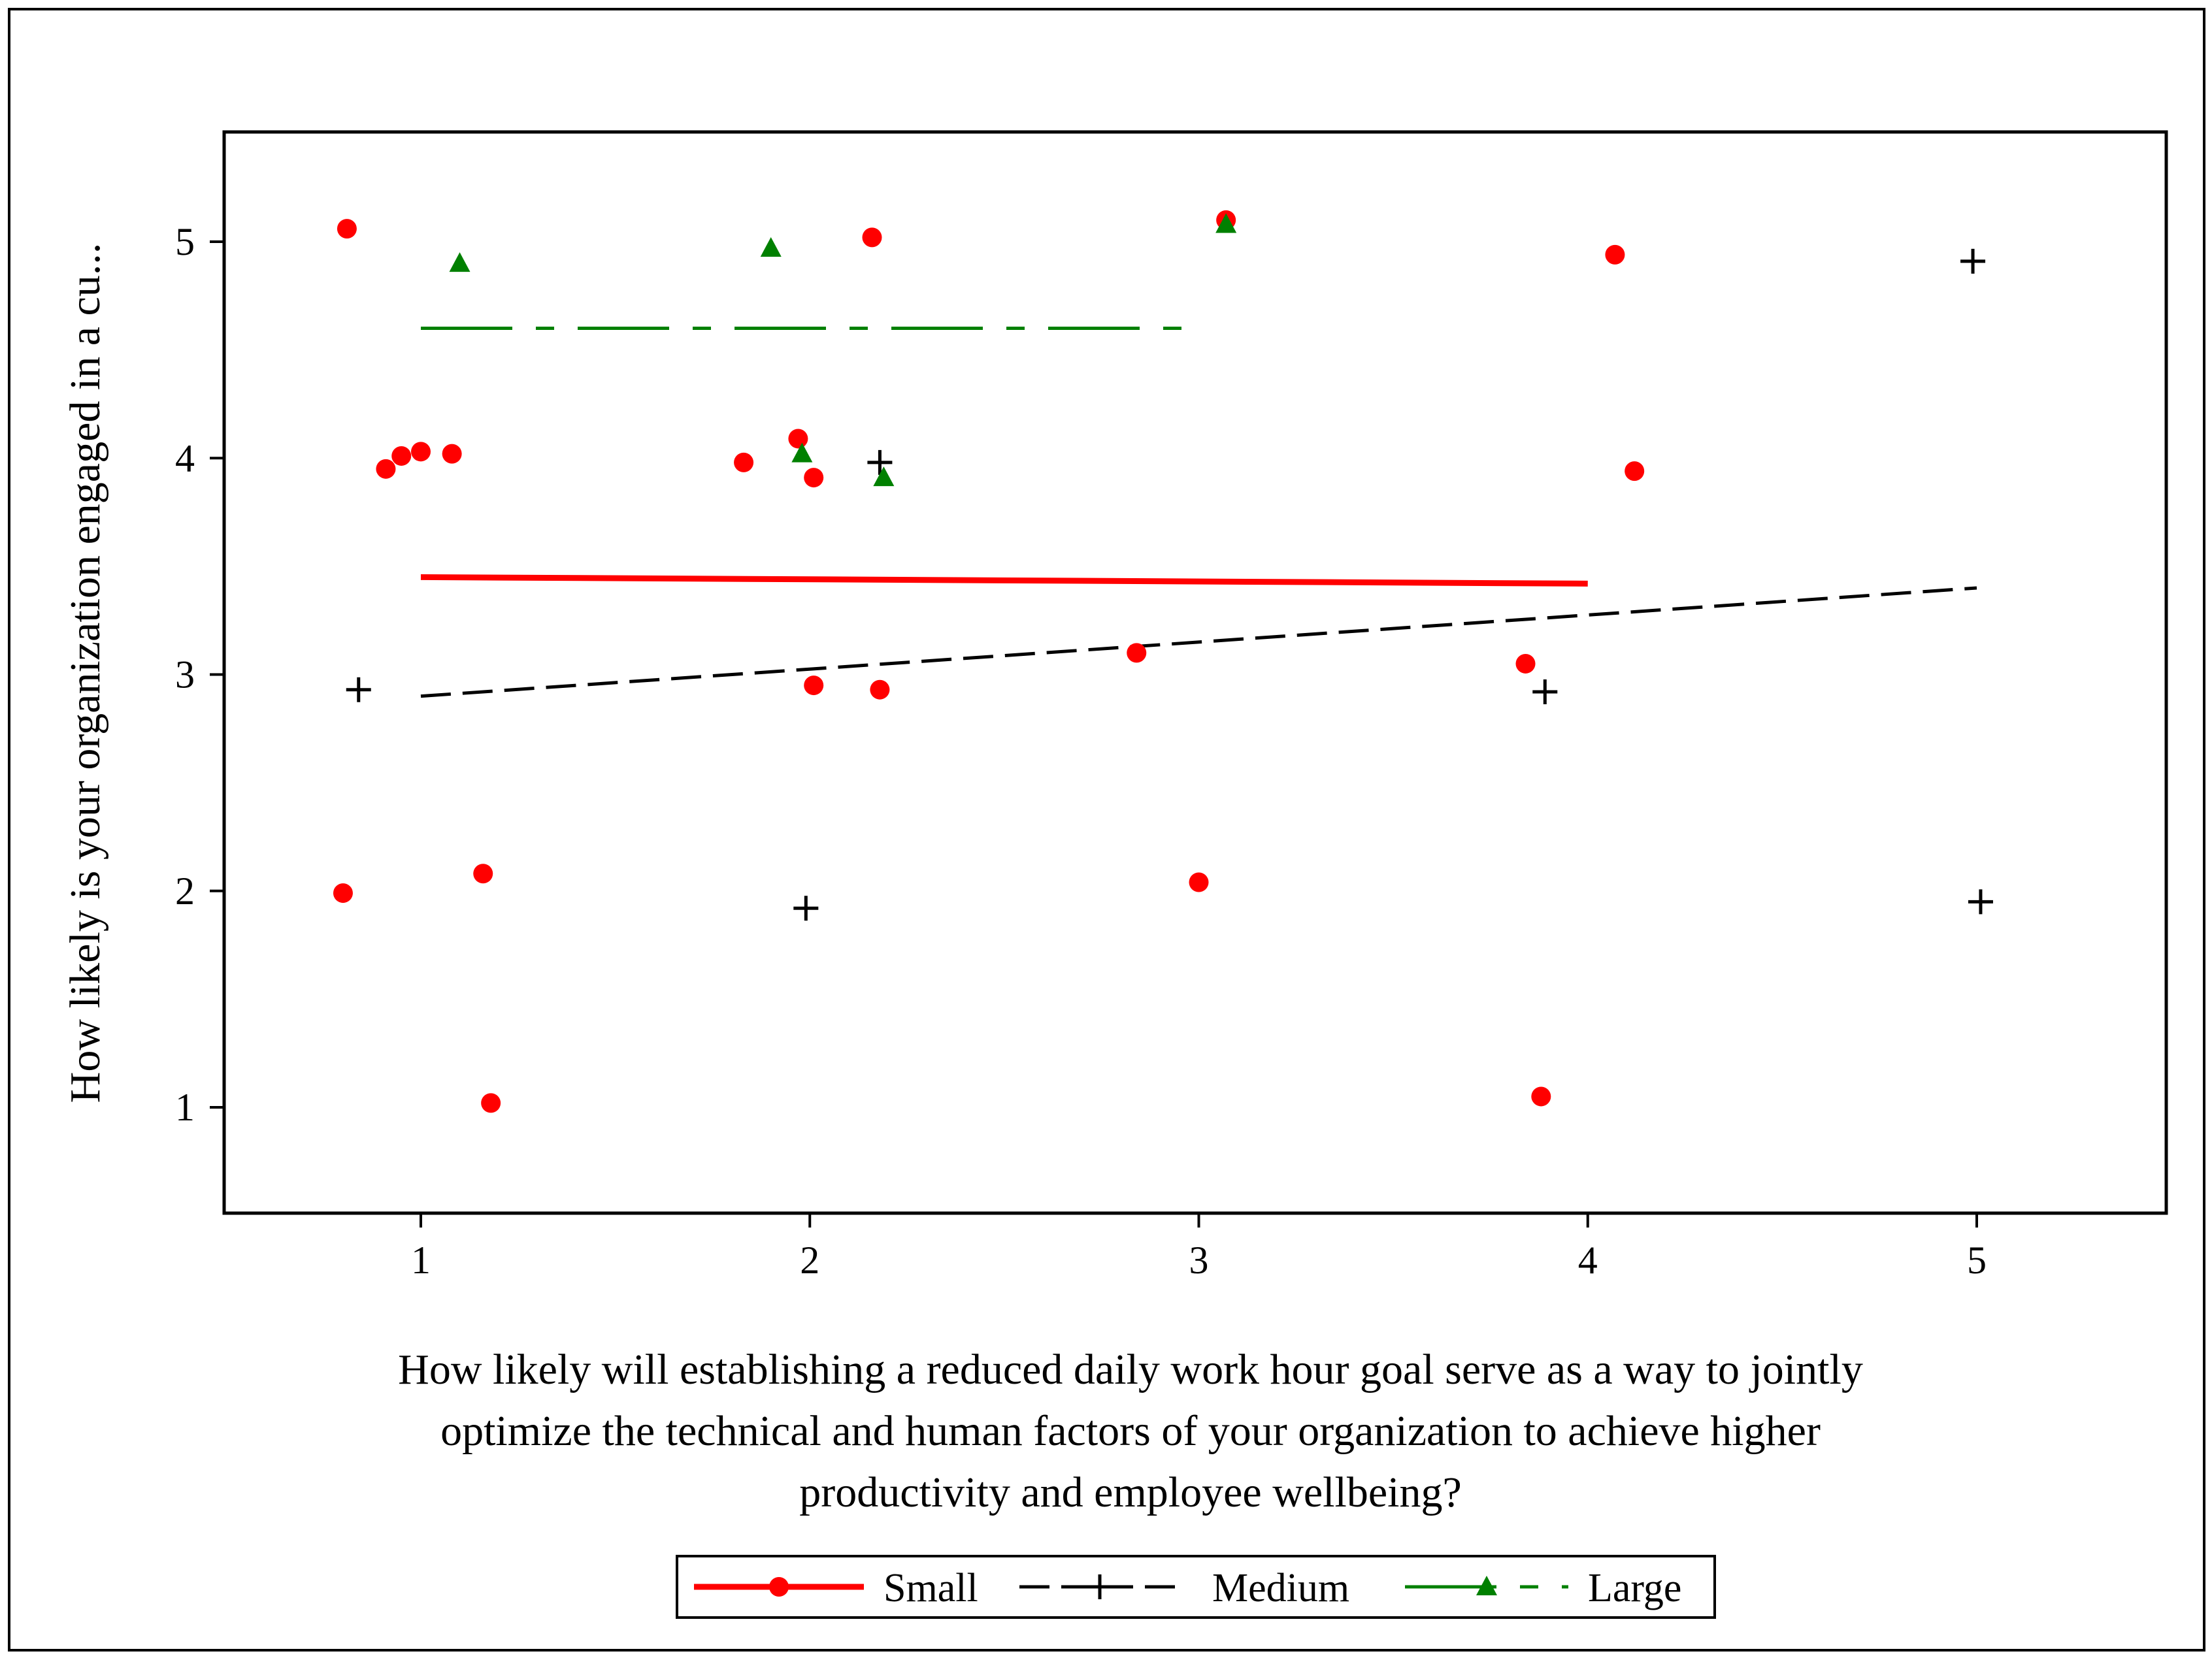 The image size is (2212, 1660). I want to click on x-axis-label-line: productivity and employee wellbeing?, so click(1130, 1492).